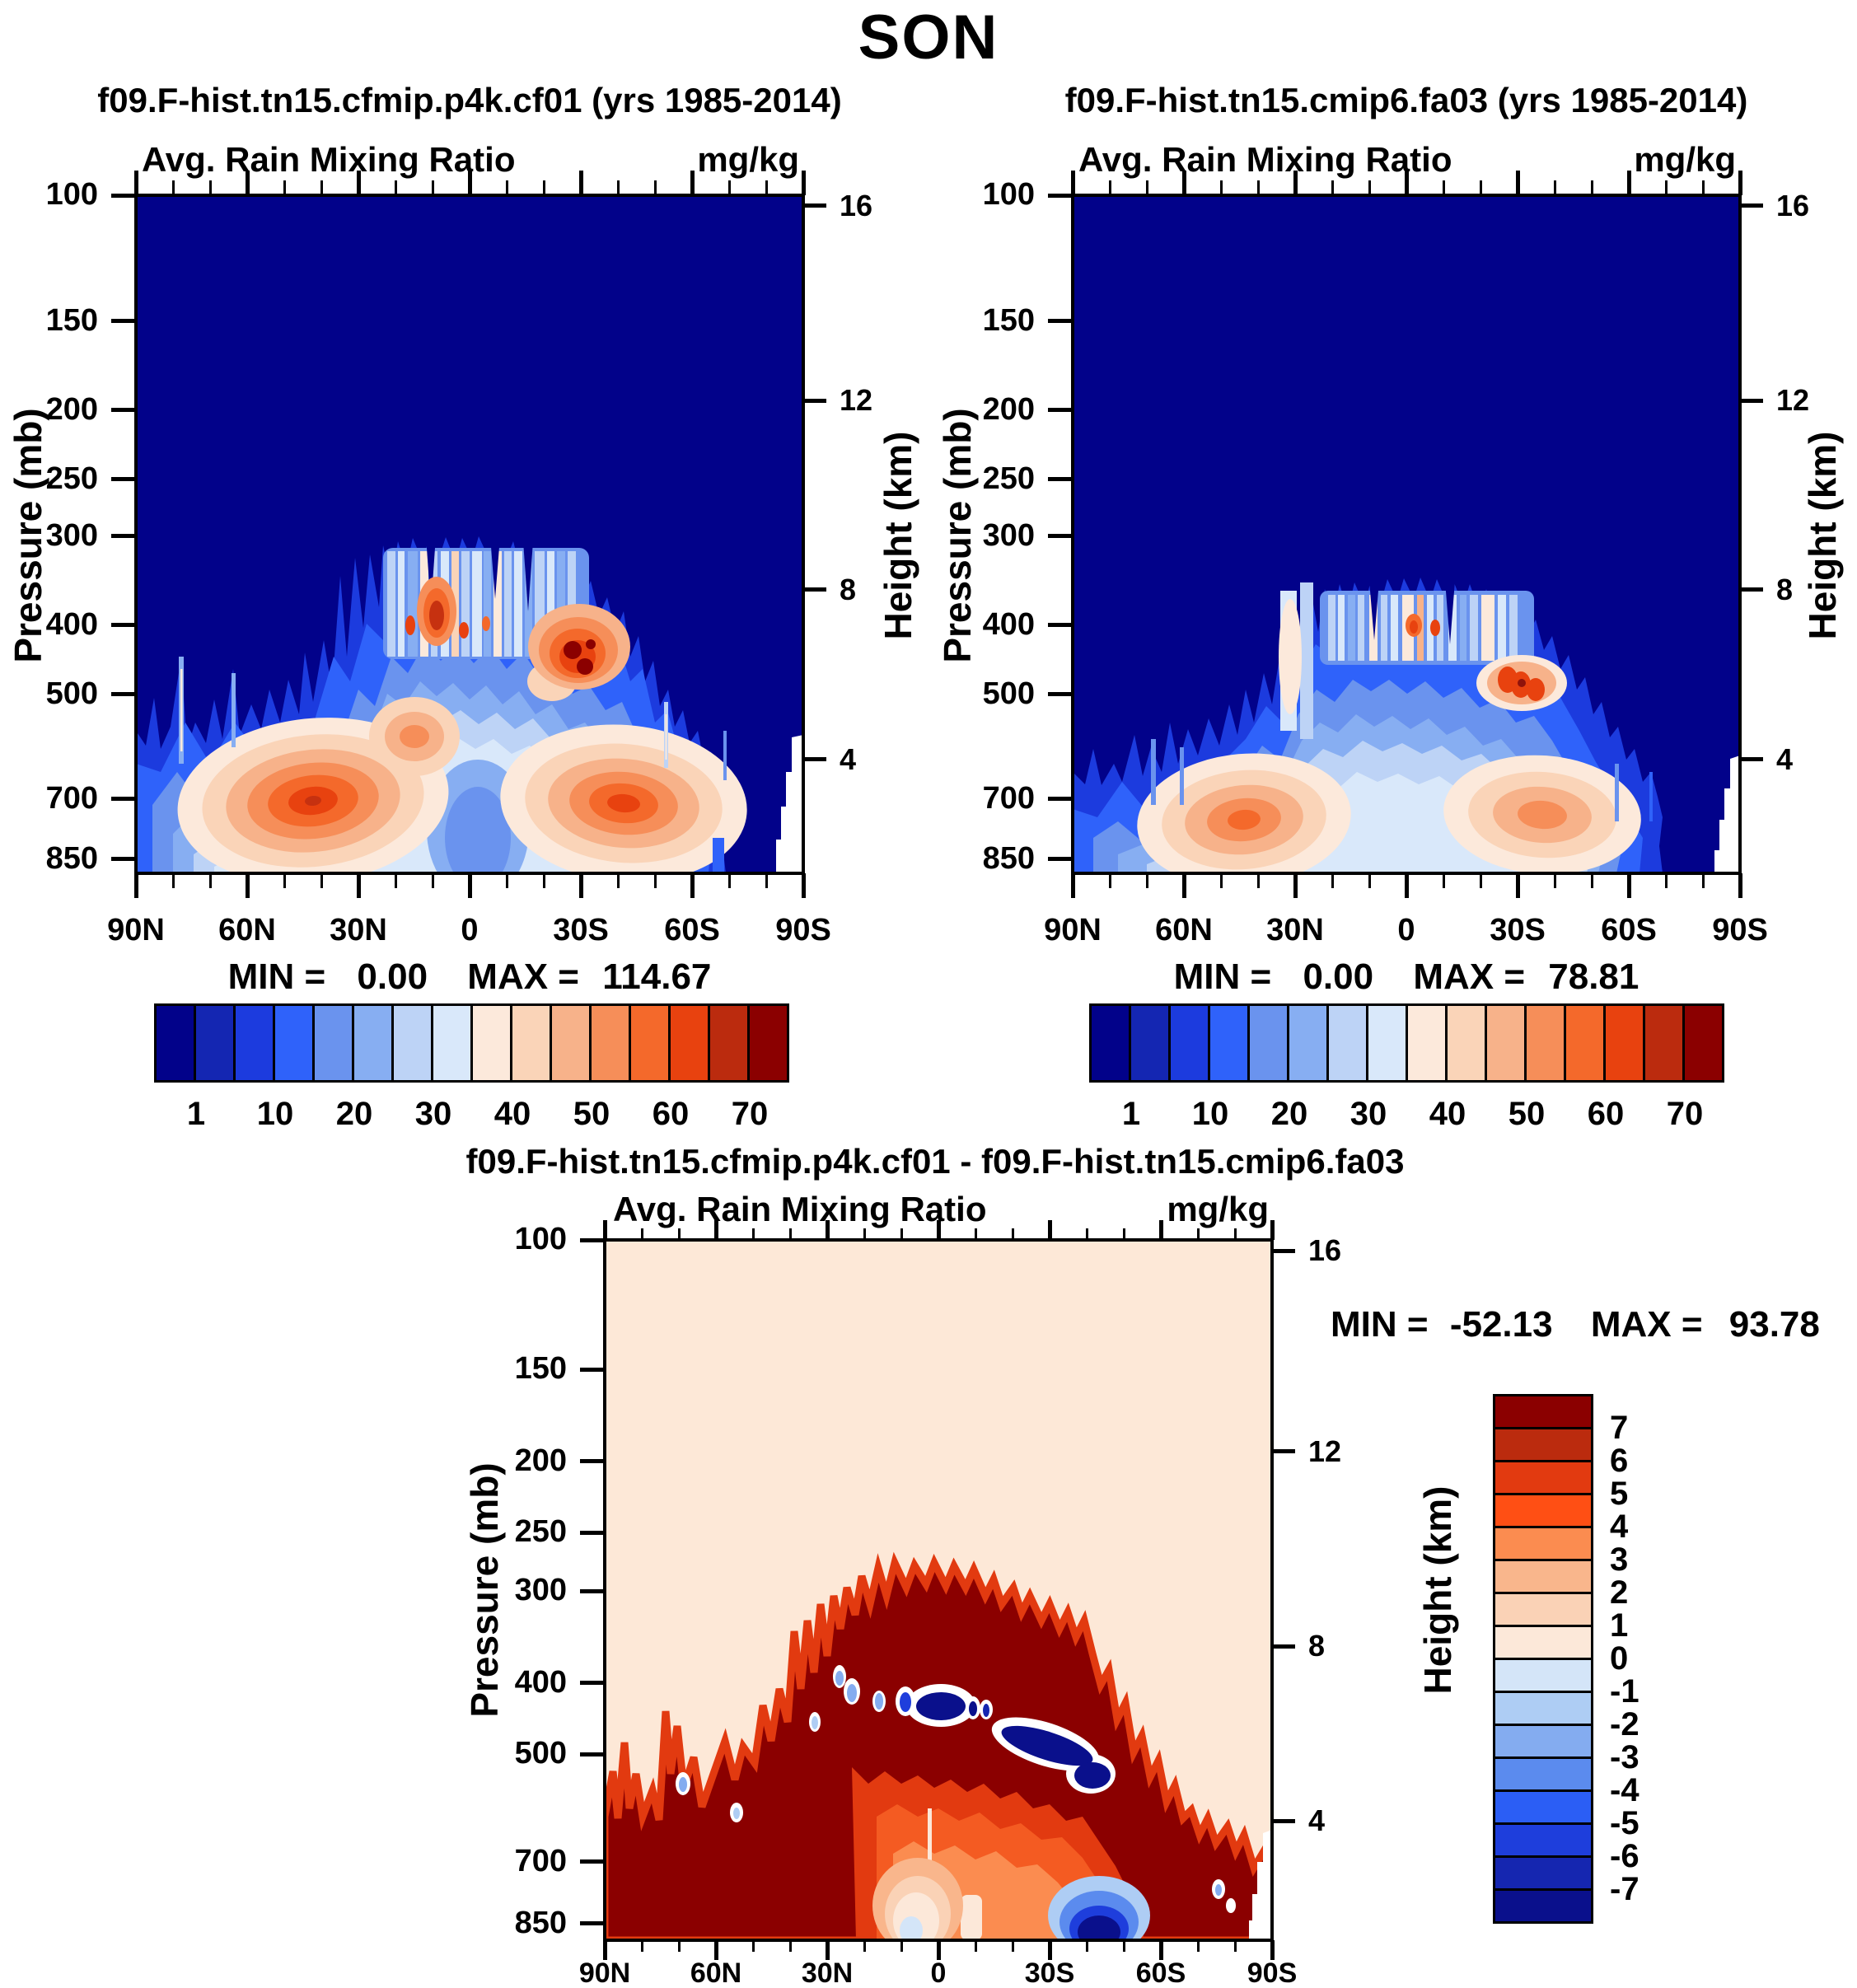  What do you see at coordinates (671, 1114) in the screenshot?
I see `colorbar-tick-label: 60` at bounding box center [671, 1114].